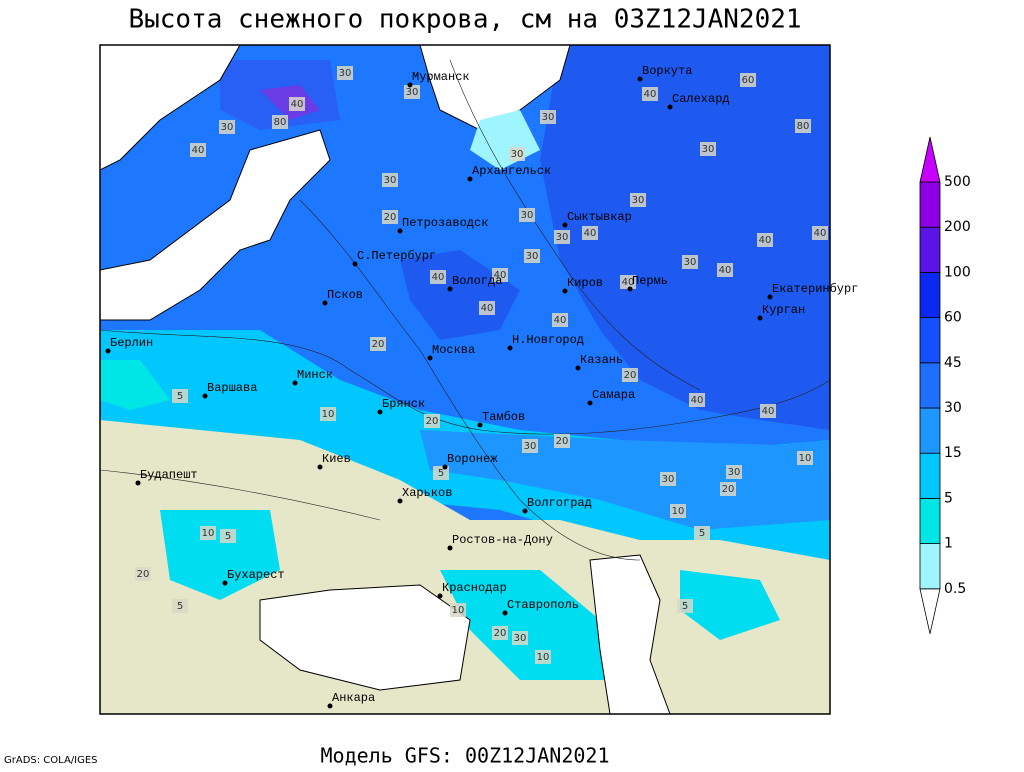  I want to click on city-label: Минск, so click(315, 375).